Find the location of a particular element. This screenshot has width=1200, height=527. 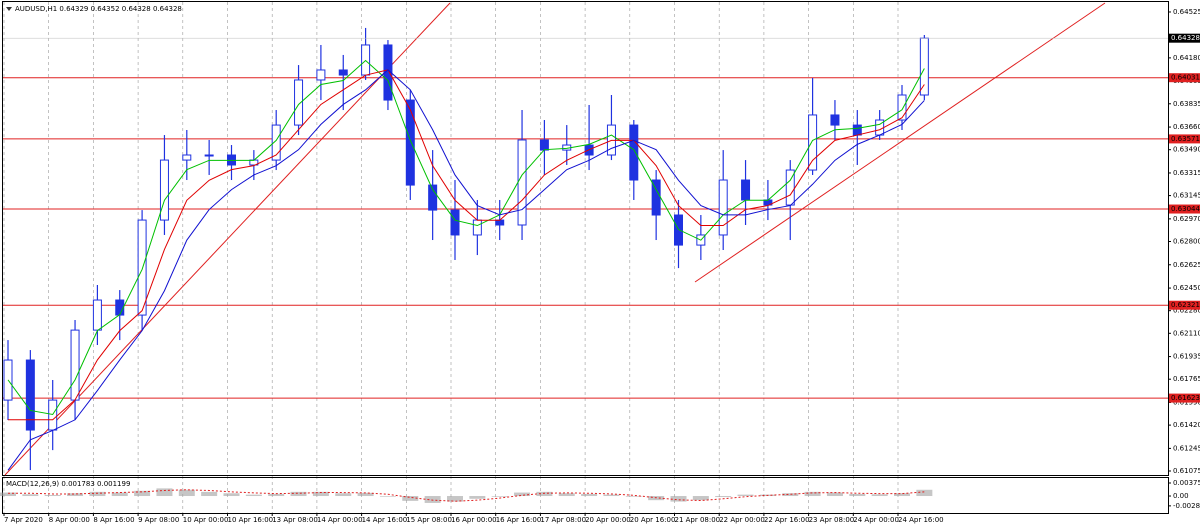

y-tick-label: 0.61935 is located at coordinates (1186, 357).